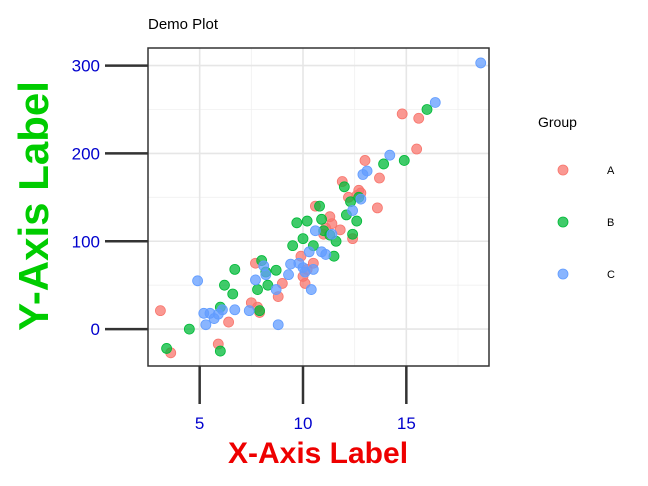 The width and height of the screenshot is (648, 486). Describe the element at coordinates (611, 275) in the screenshot. I see `legend-label-c: C` at that location.